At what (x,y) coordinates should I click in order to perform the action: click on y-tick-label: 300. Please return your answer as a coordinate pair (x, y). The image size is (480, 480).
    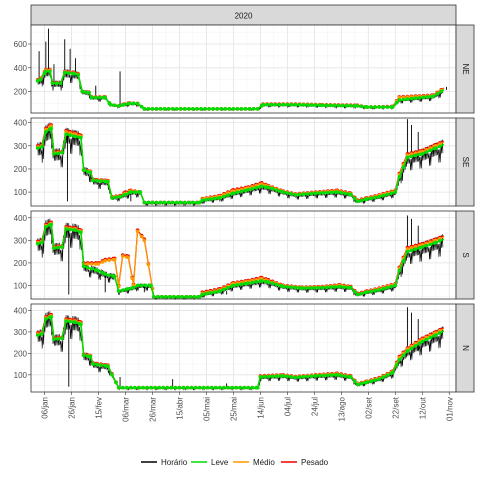
    Looking at the image, I should click on (21, 240).